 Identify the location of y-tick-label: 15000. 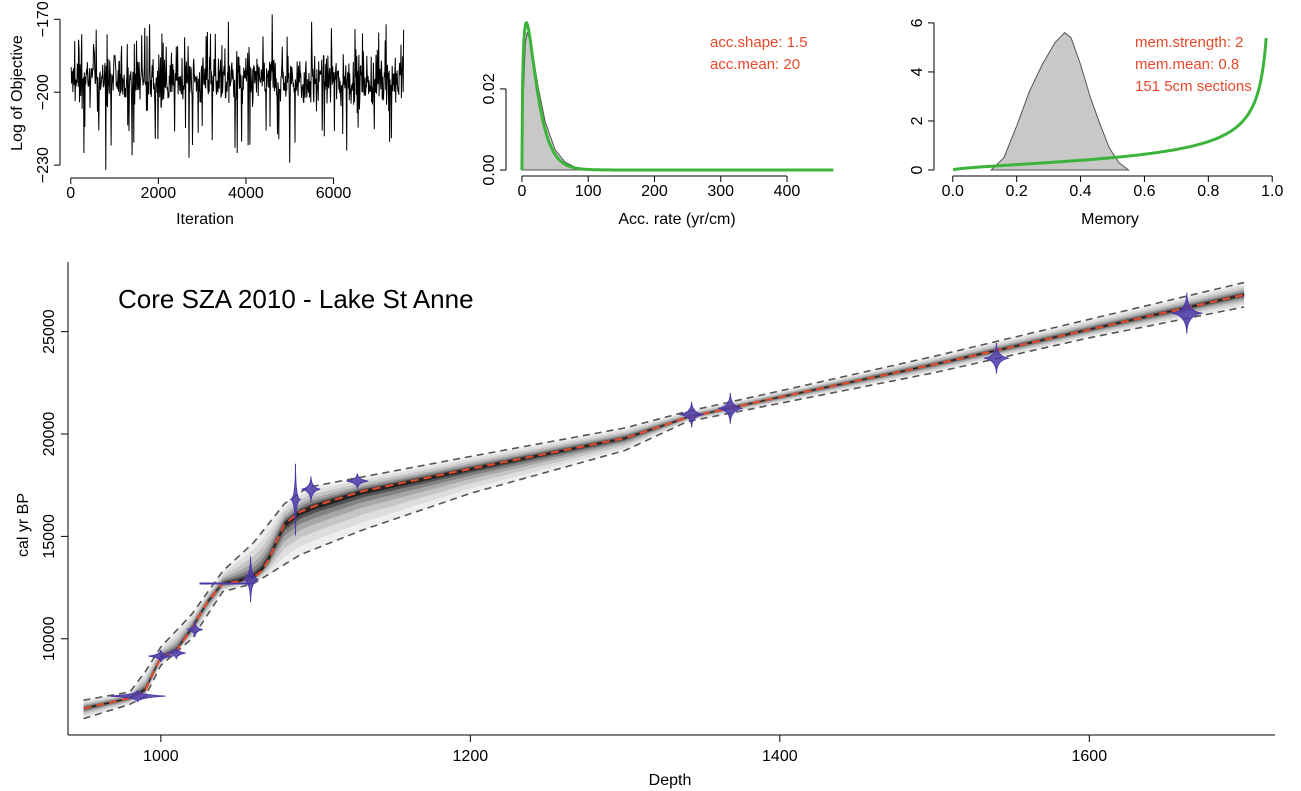
(49, 536).